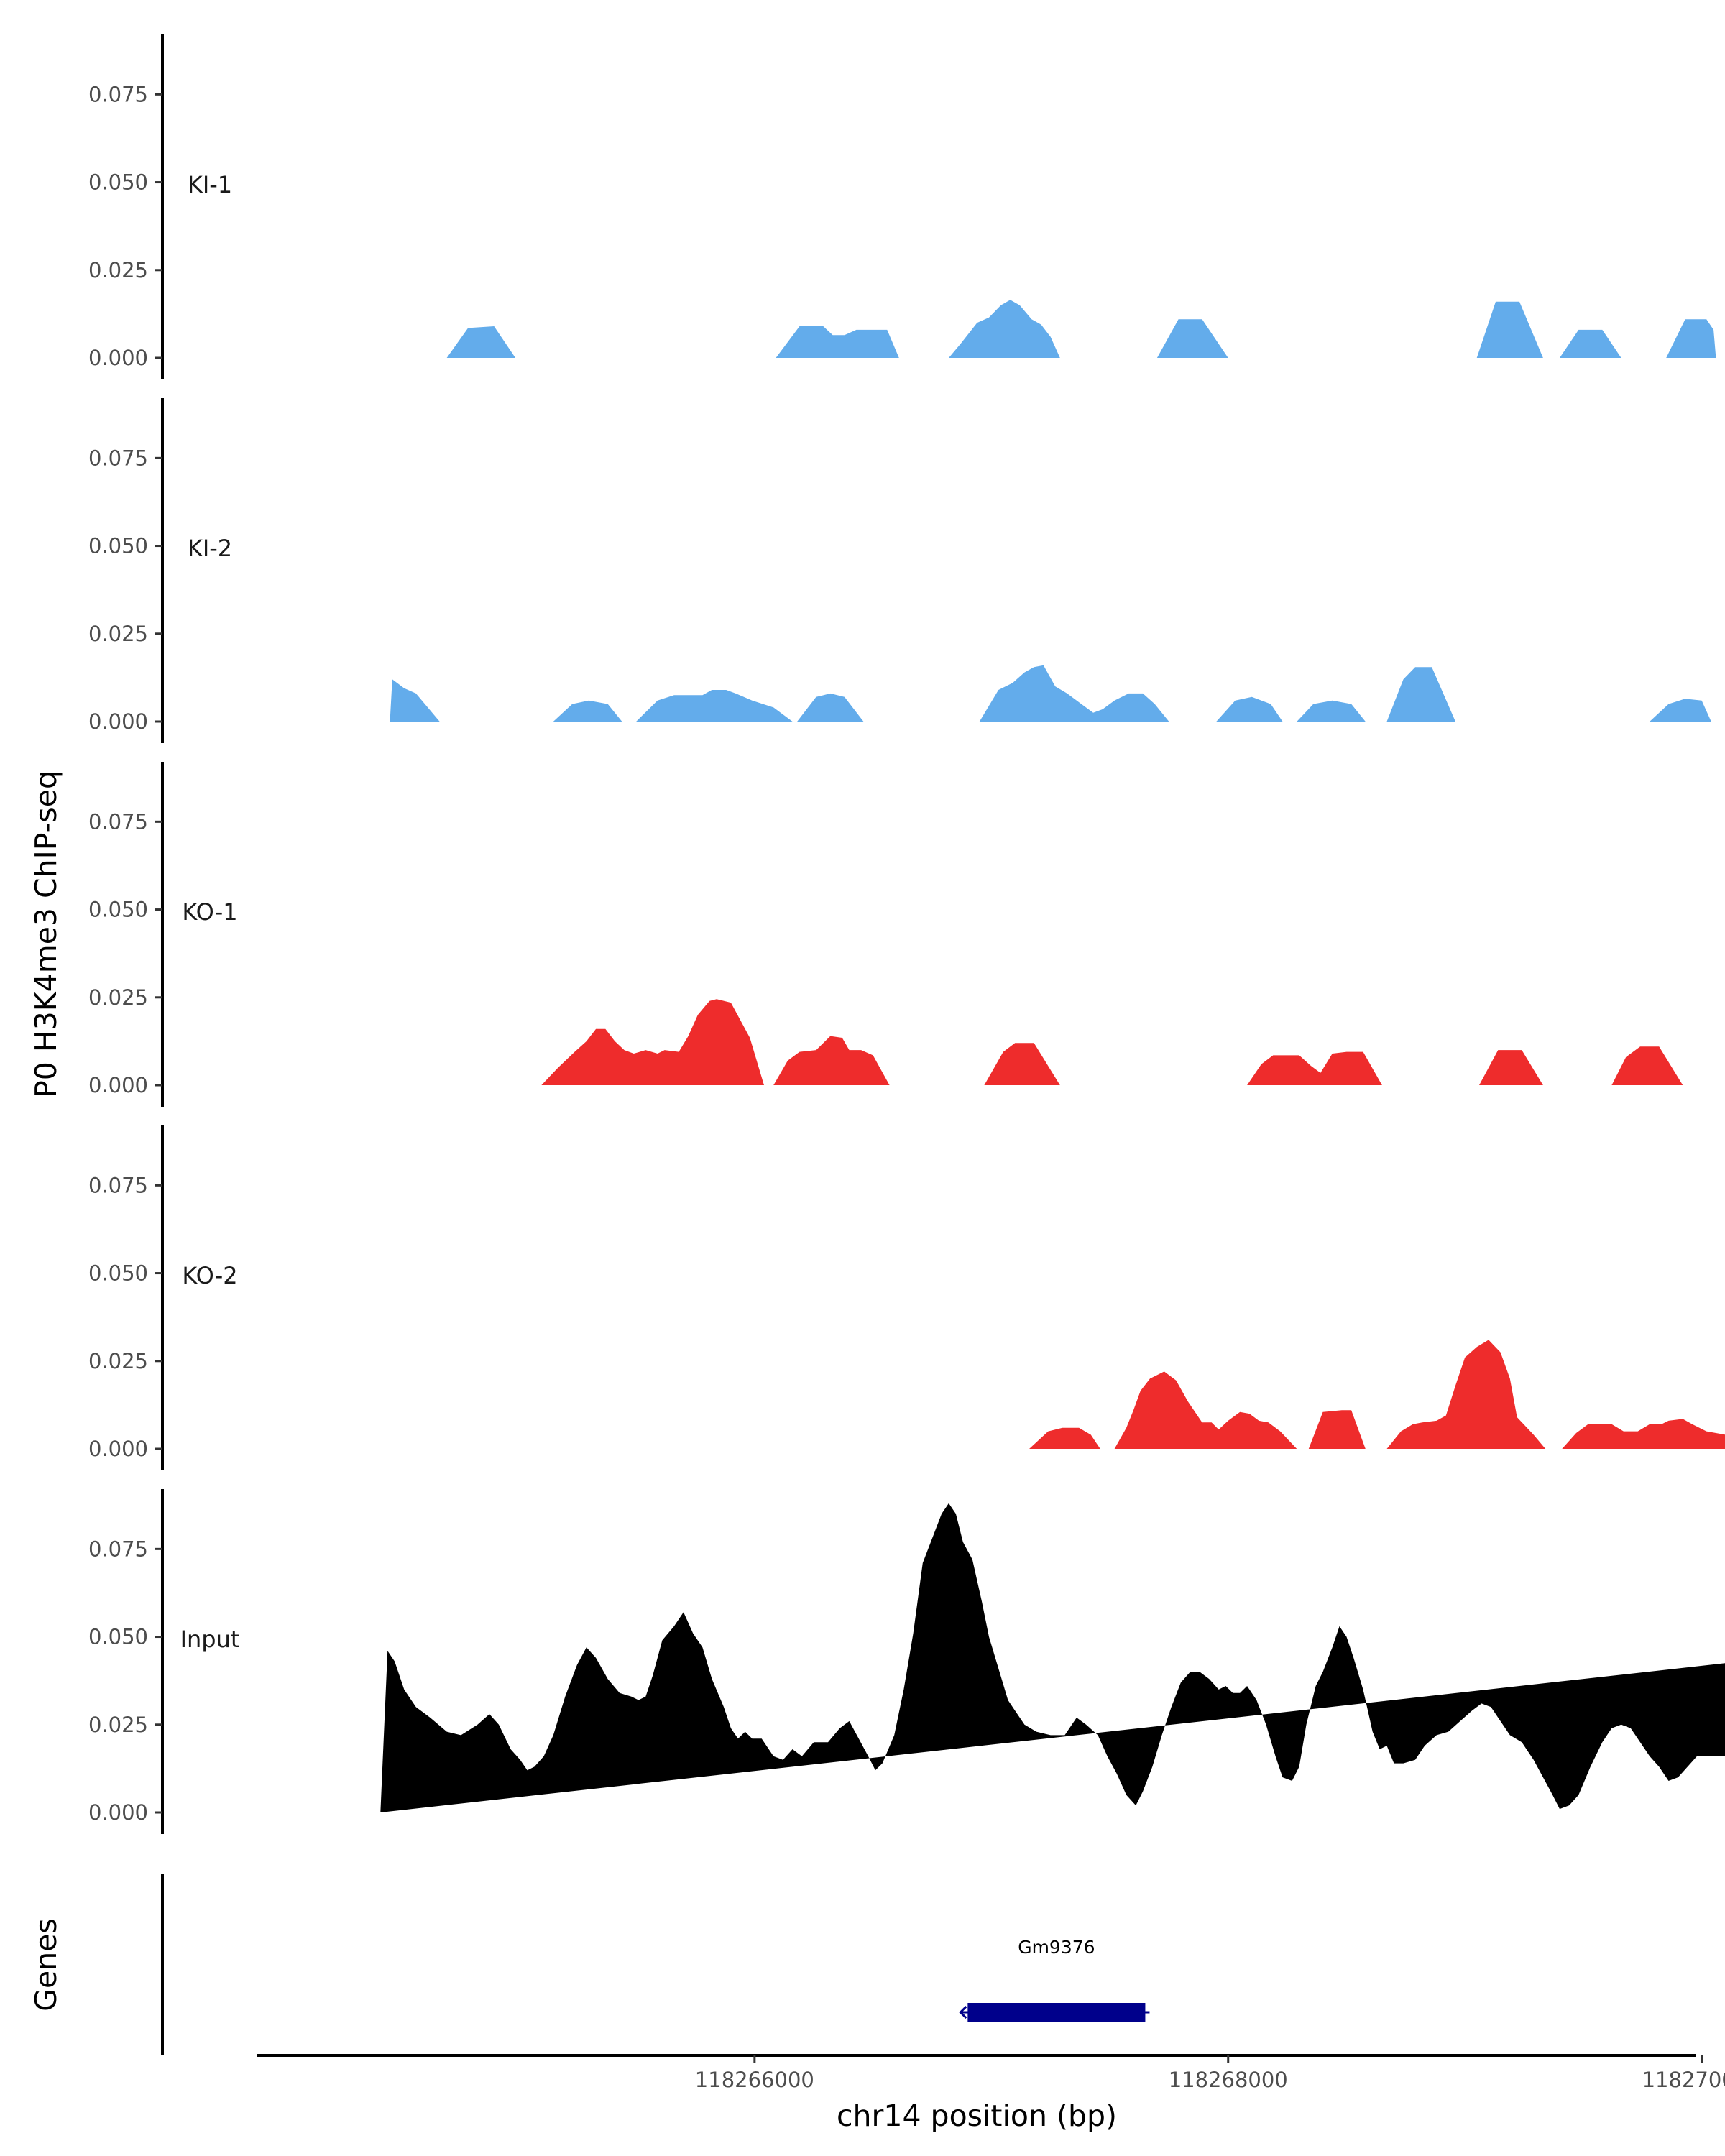 This screenshot has width=1725, height=2156. I want to click on y-axis-title: P0 H3K4me3 ChIP-seq, so click(46, 934).